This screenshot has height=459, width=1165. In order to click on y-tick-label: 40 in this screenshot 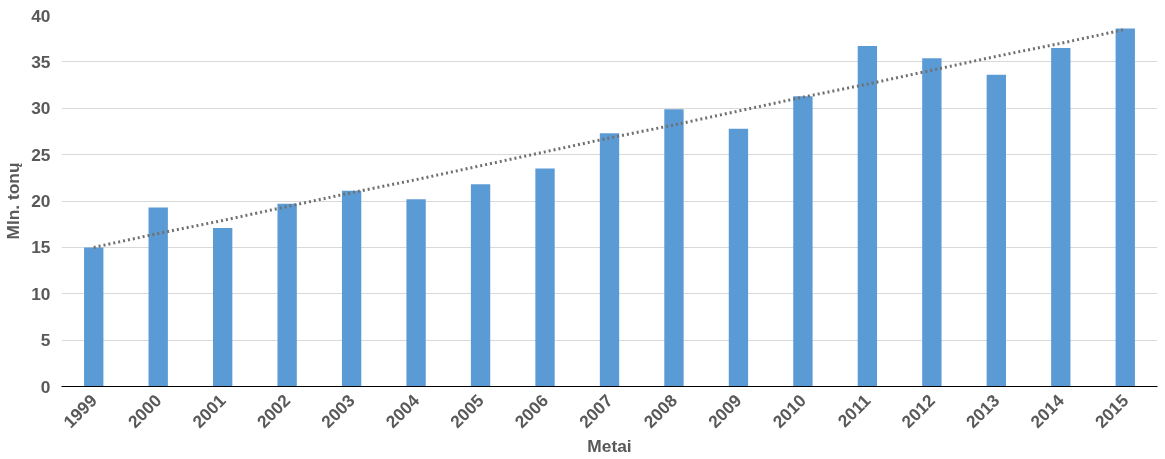, I will do `click(41, 15)`.